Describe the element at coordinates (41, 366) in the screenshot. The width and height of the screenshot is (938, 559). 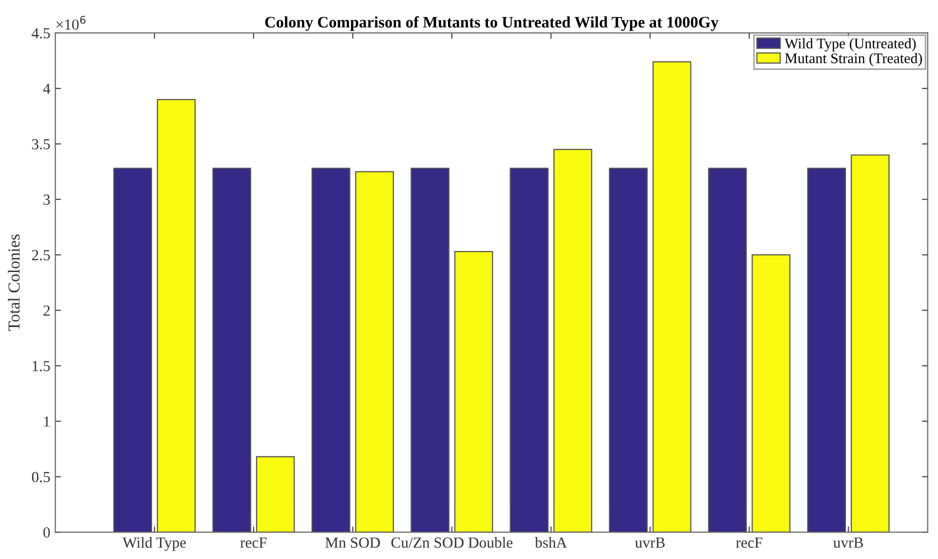
I see `y-tick-label: 1.5` at that location.